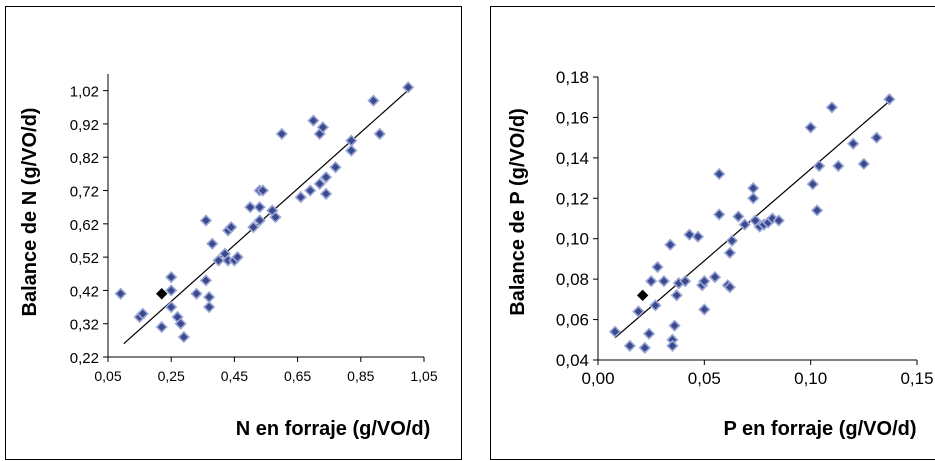 The width and height of the screenshot is (935, 461). Describe the element at coordinates (572, 77) in the screenshot. I see `y-tick-label-p: 0,18` at that location.